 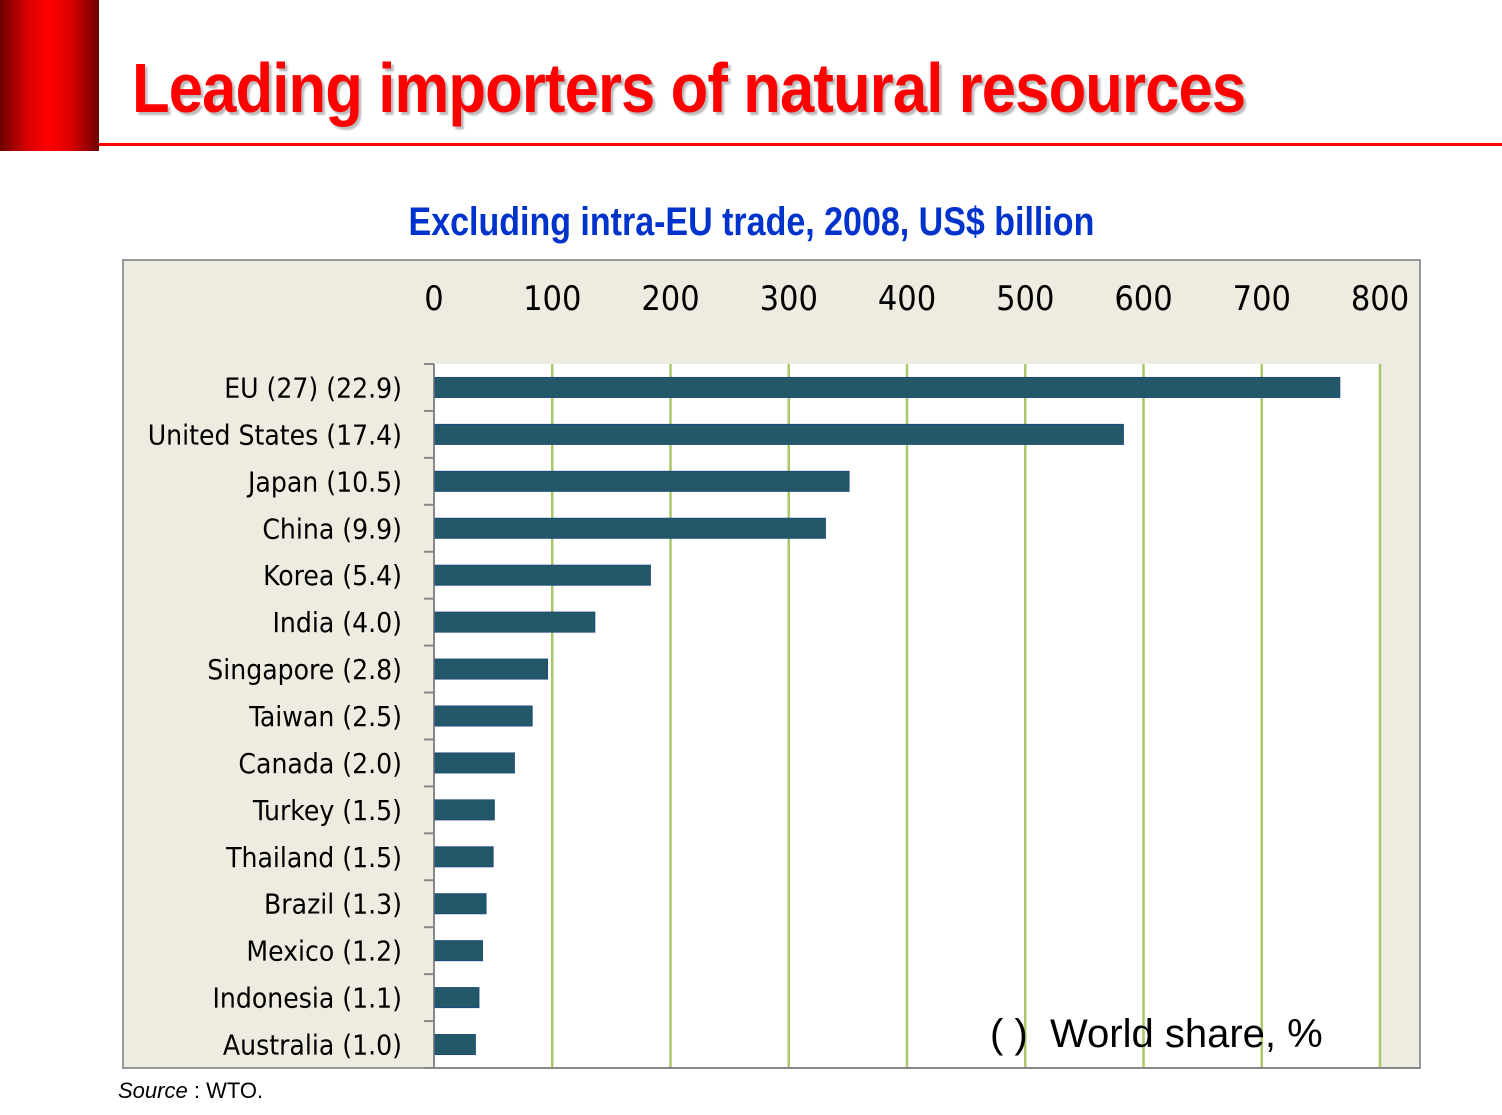 I want to click on category-label: EU (27) (22.9), so click(x=313, y=387).